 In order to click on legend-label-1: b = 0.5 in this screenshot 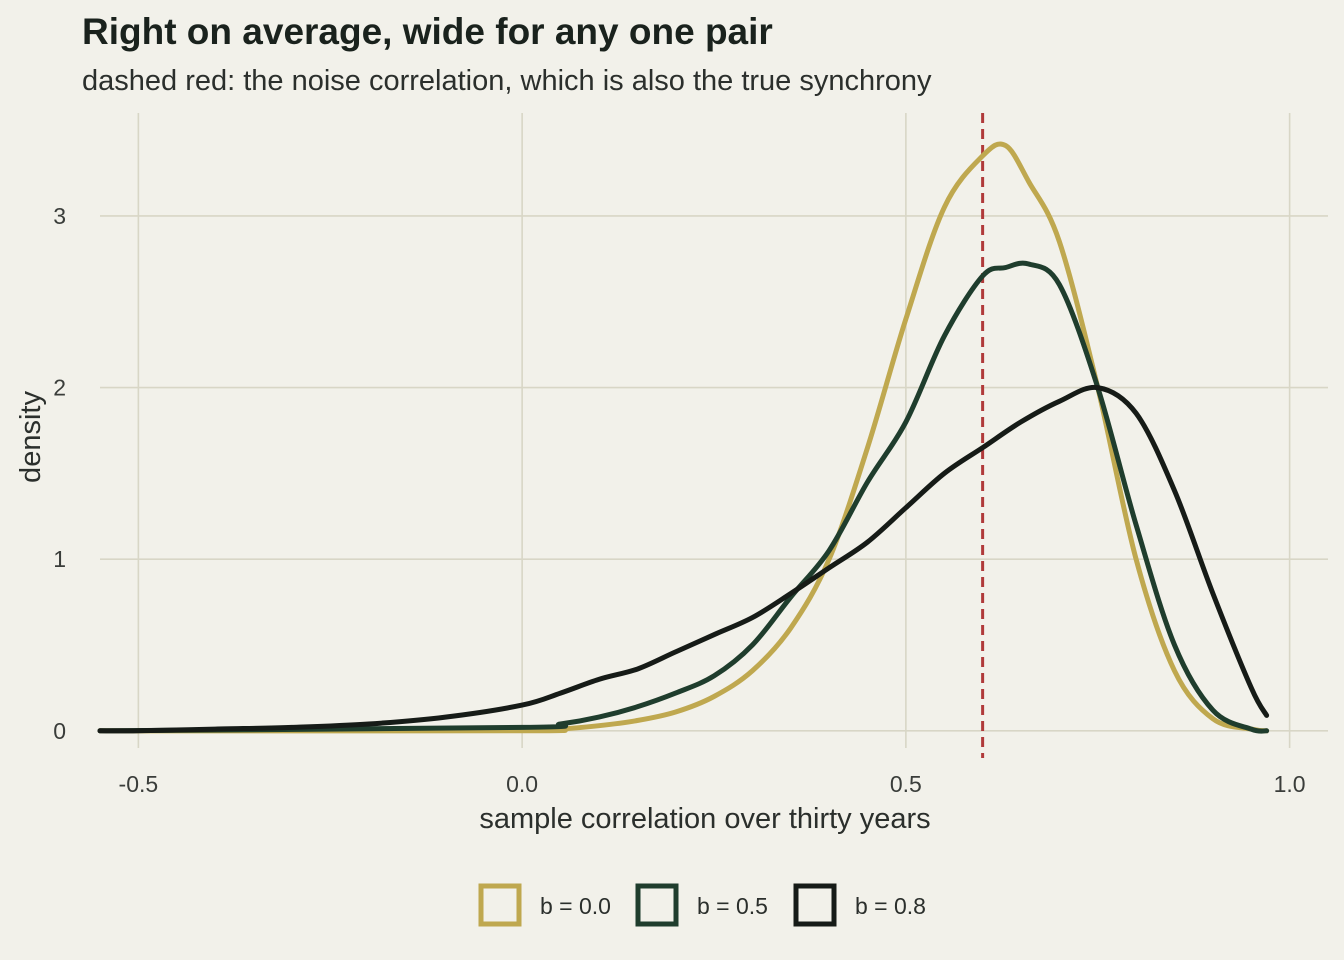, I will do `click(732, 906)`.